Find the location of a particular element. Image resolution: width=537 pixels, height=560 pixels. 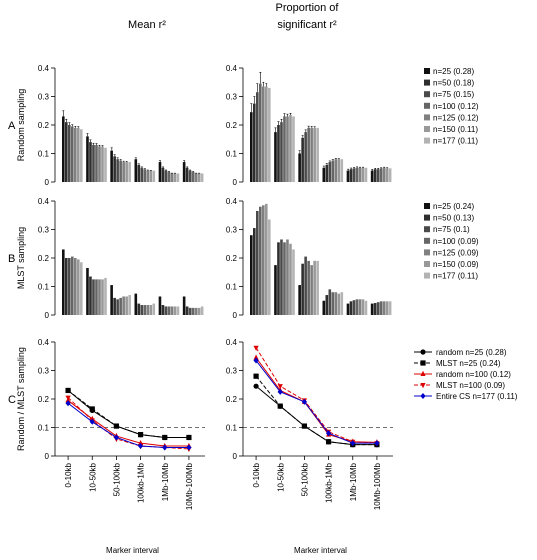

legend-label: n=50 (0.13) is located at coordinates (453, 218).